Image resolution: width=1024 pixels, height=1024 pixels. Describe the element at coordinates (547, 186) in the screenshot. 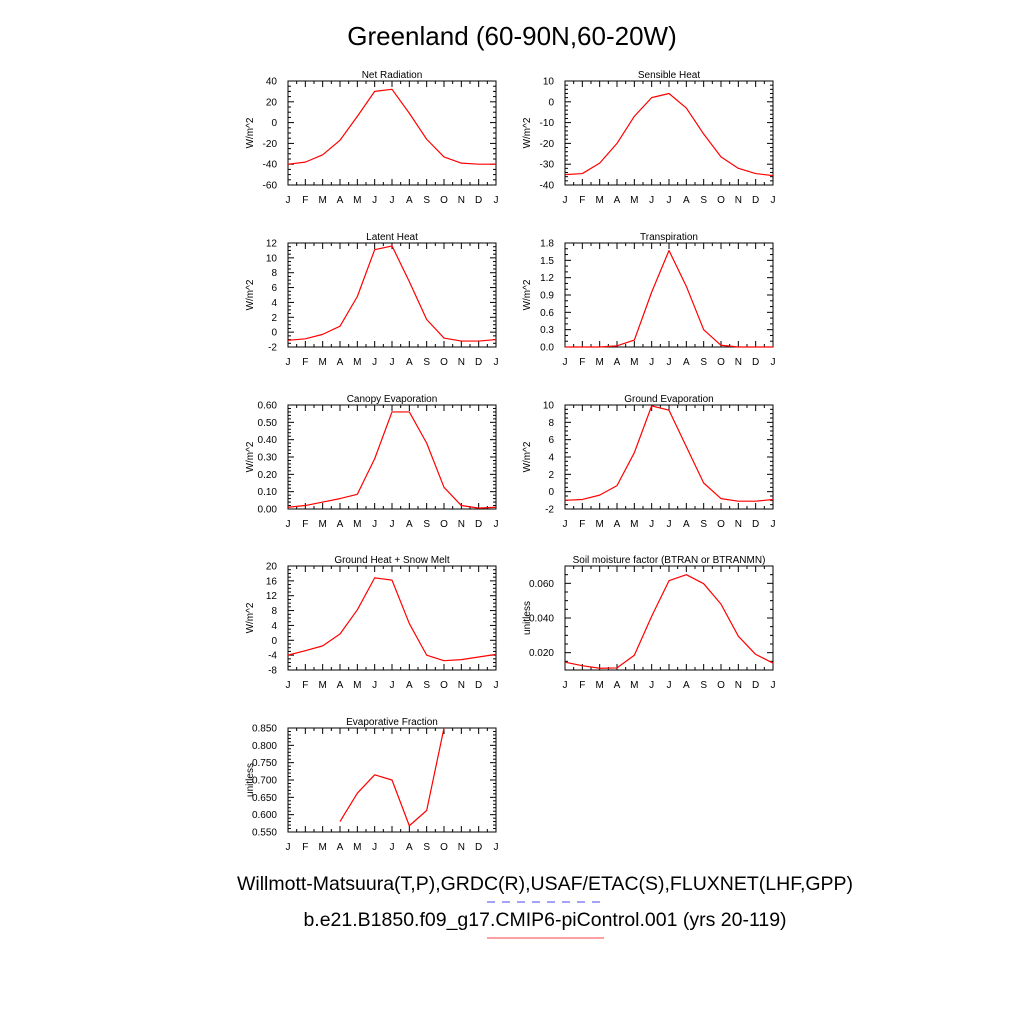

I see `y-tick-label: -40` at that location.